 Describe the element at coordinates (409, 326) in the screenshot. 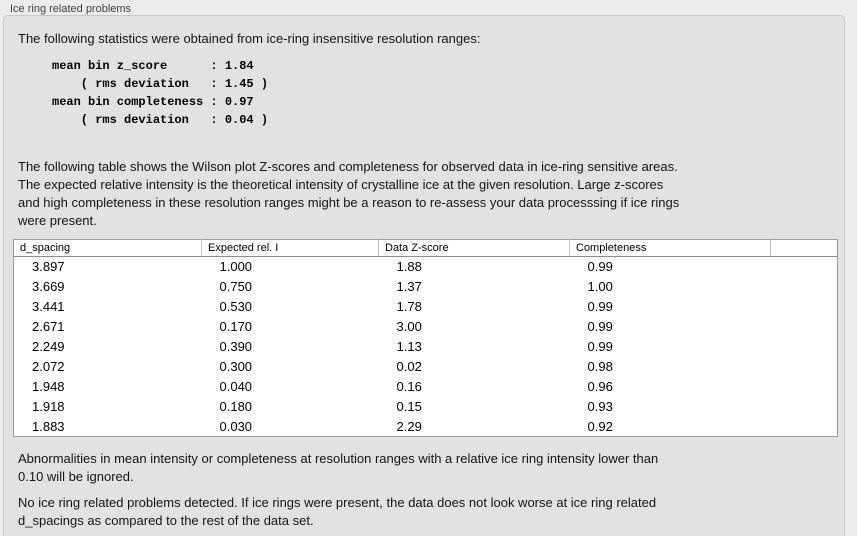

I see `cell-data-z-score: 3.00` at that location.